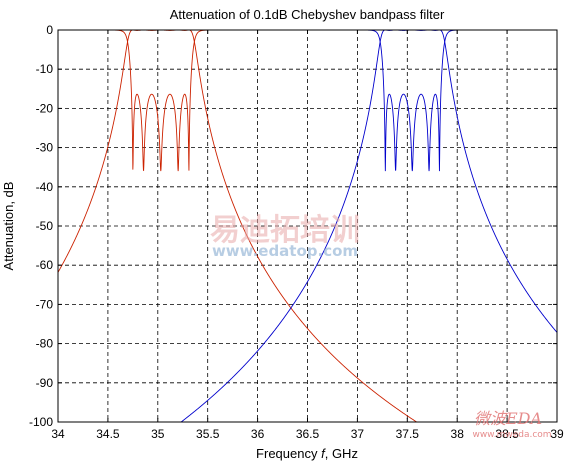 This screenshot has width=576, height=466. Describe the element at coordinates (258, 434) in the screenshot. I see `x-tick-label: 36` at that location.